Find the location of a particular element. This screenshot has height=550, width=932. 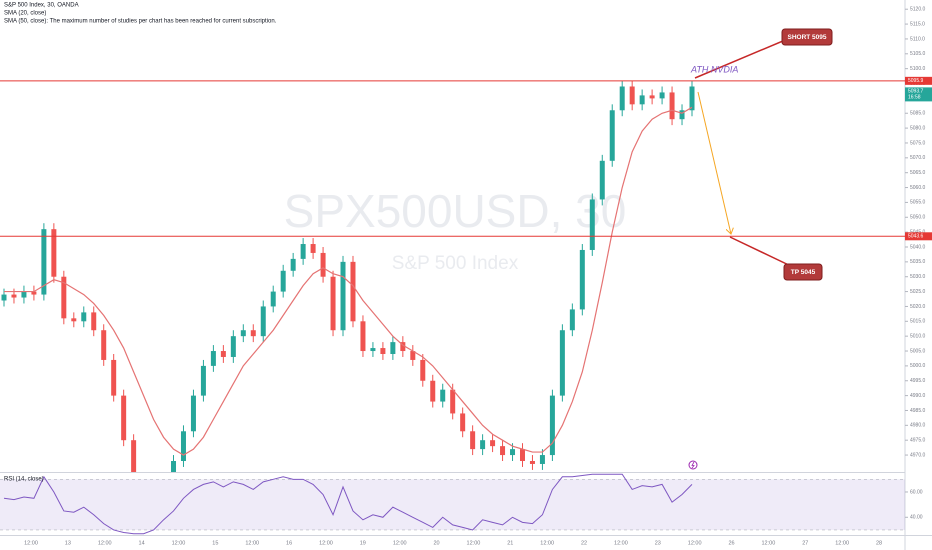

last-price-label: 5093.7 is located at coordinates (916, 92).